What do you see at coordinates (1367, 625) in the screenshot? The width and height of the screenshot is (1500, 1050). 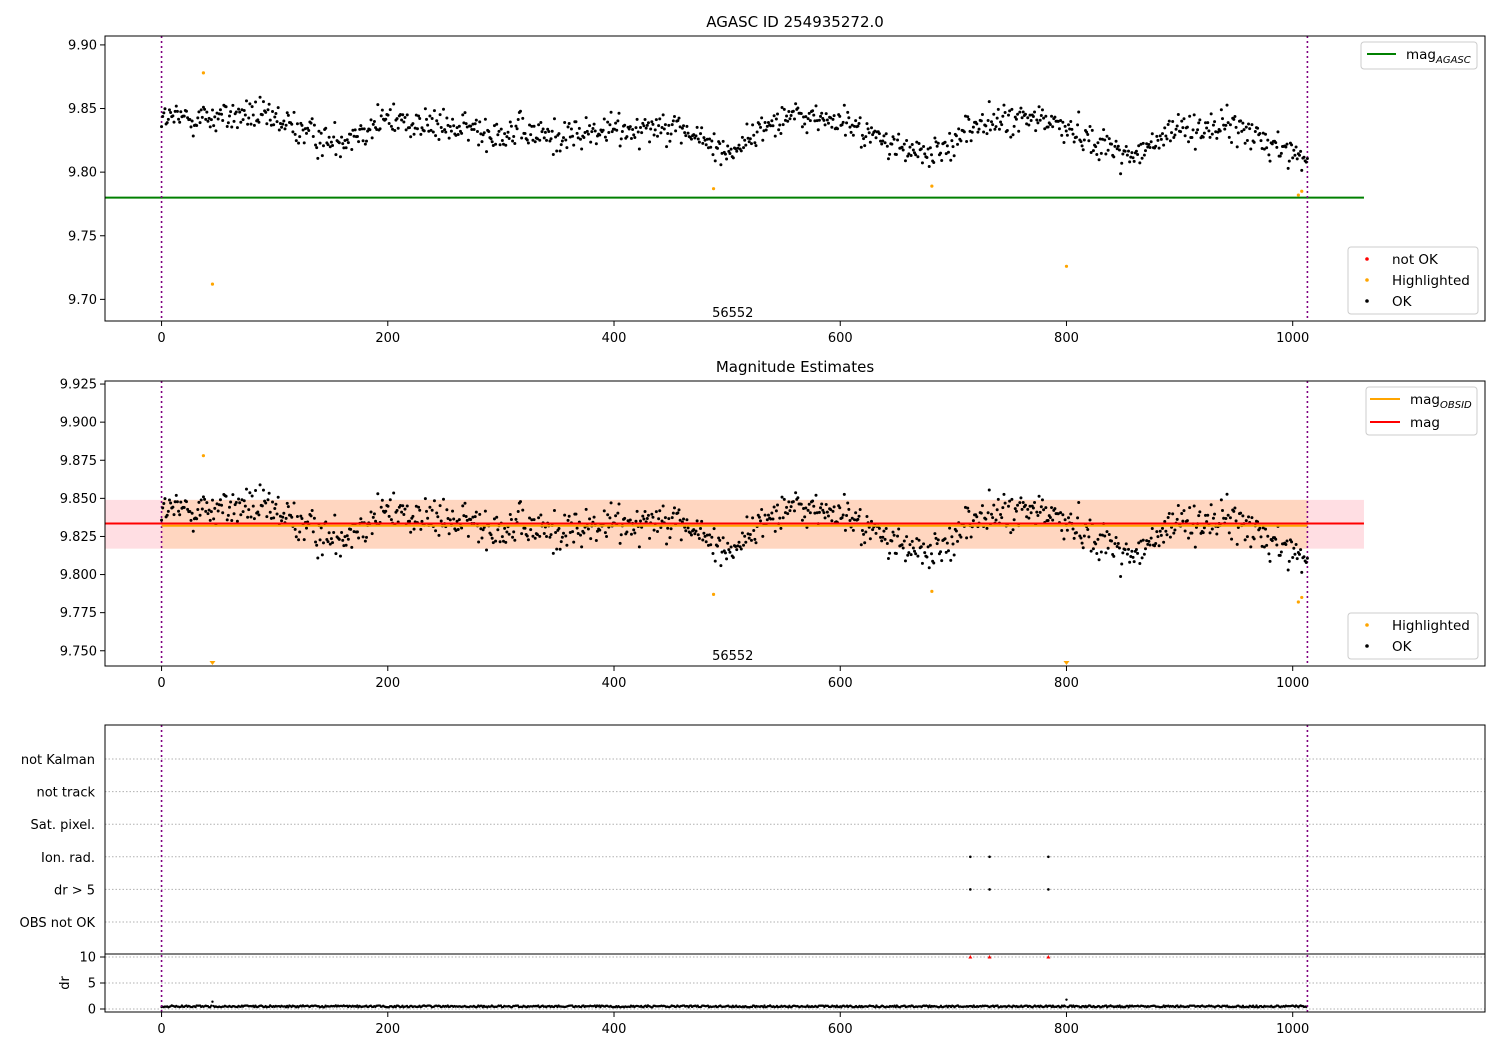 I see `legend-marker` at bounding box center [1367, 625].